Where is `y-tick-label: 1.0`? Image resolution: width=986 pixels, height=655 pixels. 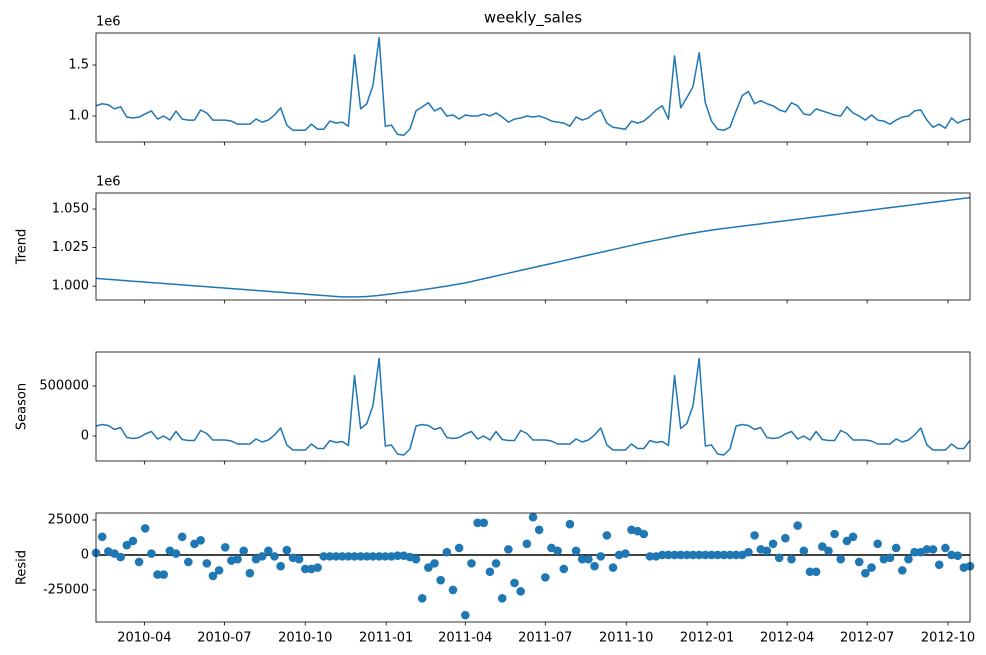
y-tick-label: 1.0 is located at coordinates (78, 115).